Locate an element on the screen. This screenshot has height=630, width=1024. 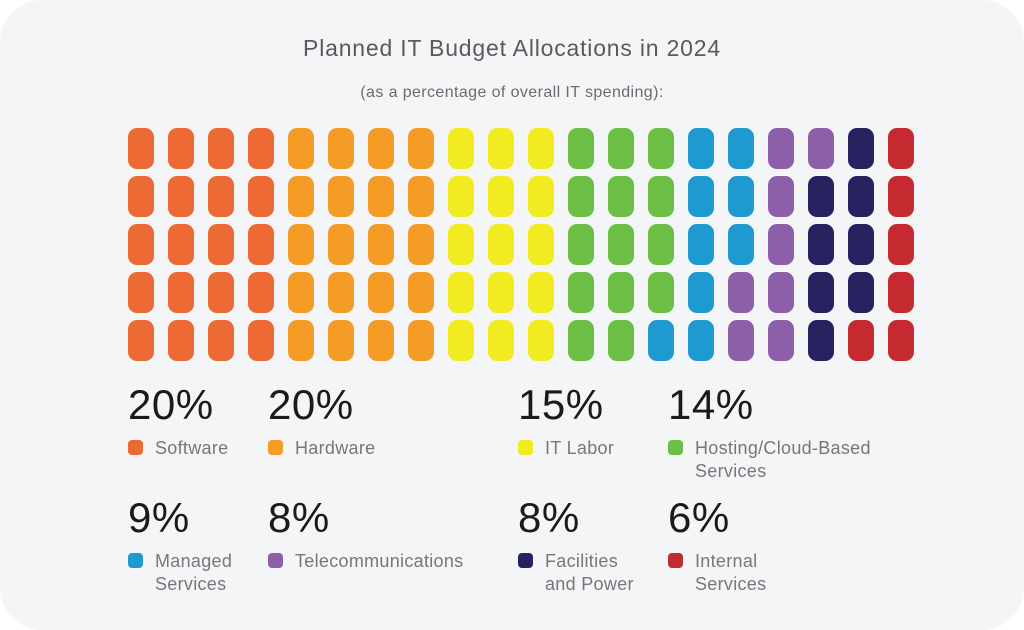
legend-label-row-managed-services: Managed Services is located at coordinates (198, 573).